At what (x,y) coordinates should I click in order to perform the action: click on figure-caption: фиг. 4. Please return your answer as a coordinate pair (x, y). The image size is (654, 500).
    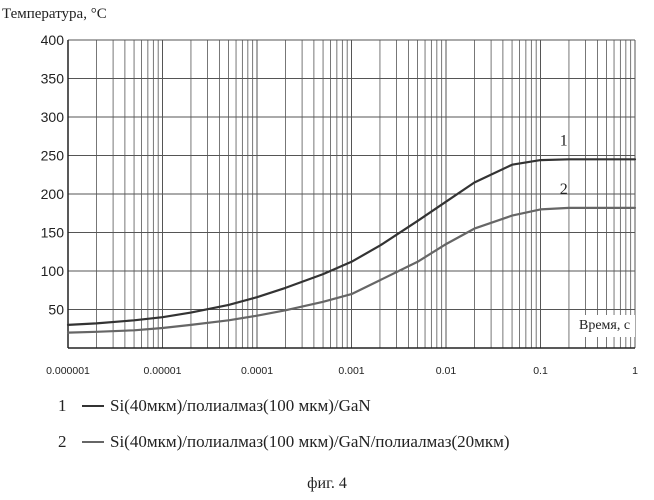
    Looking at the image, I should click on (327, 484).